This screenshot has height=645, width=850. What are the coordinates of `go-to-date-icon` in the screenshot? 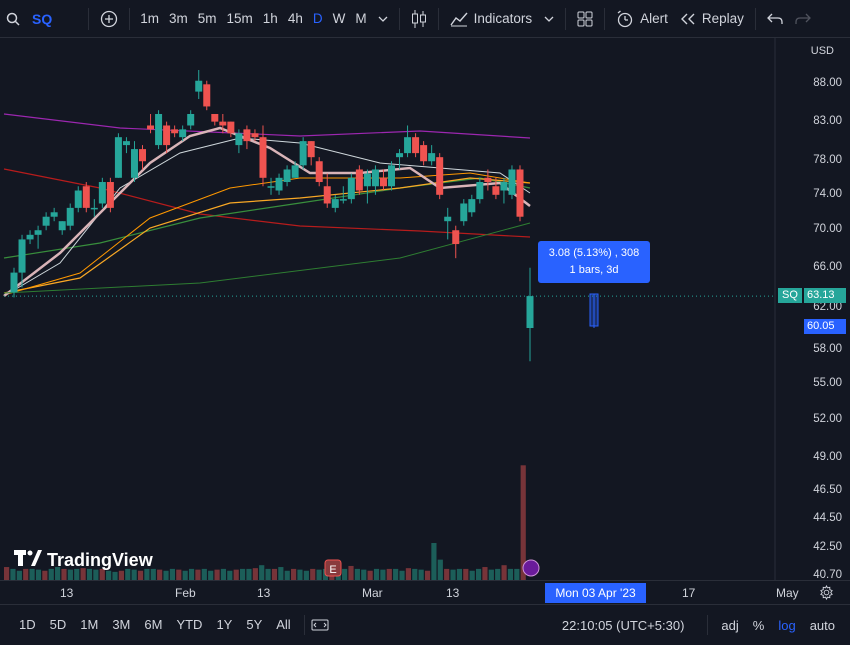 It's located at (320, 625).